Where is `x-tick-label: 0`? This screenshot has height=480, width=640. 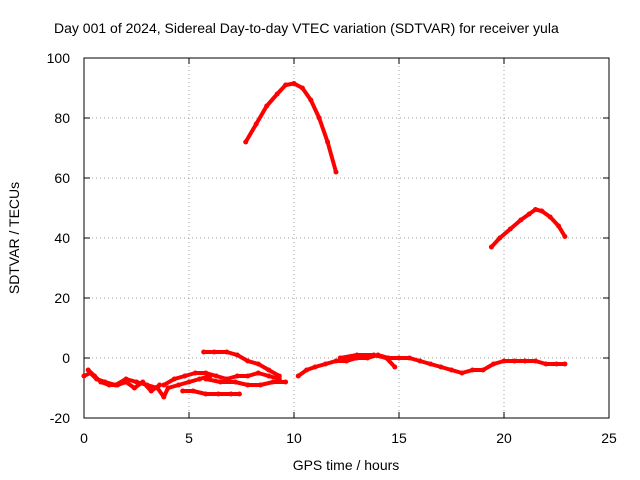 x-tick-label: 0 is located at coordinates (84, 438).